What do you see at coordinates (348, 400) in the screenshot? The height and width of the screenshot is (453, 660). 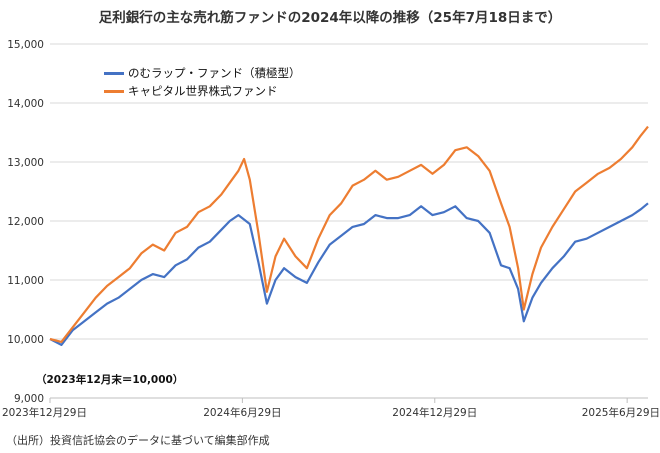 I see `axes` at bounding box center [348, 400].